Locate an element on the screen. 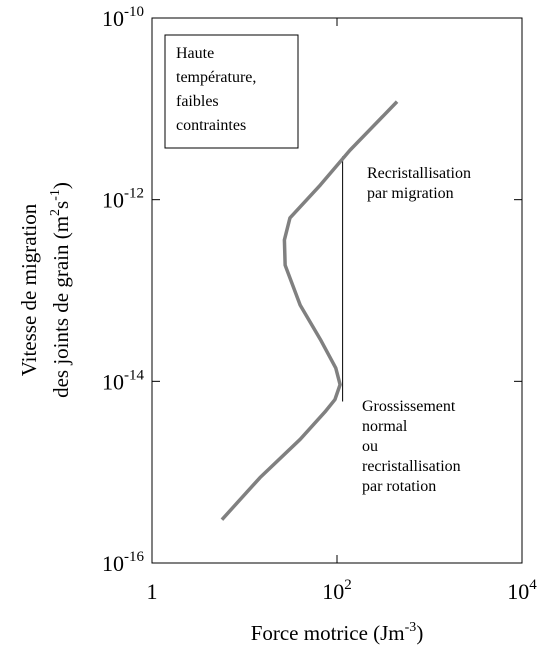 The image size is (540, 657). label-text: des joints de grain (m is located at coordinates (61, 307).